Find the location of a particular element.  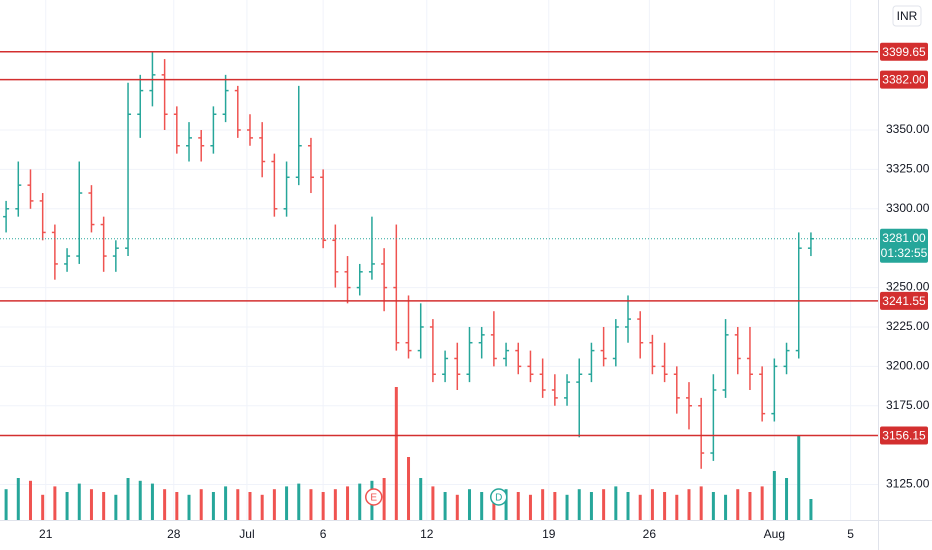

x-tick-label: 5 is located at coordinates (850, 534).